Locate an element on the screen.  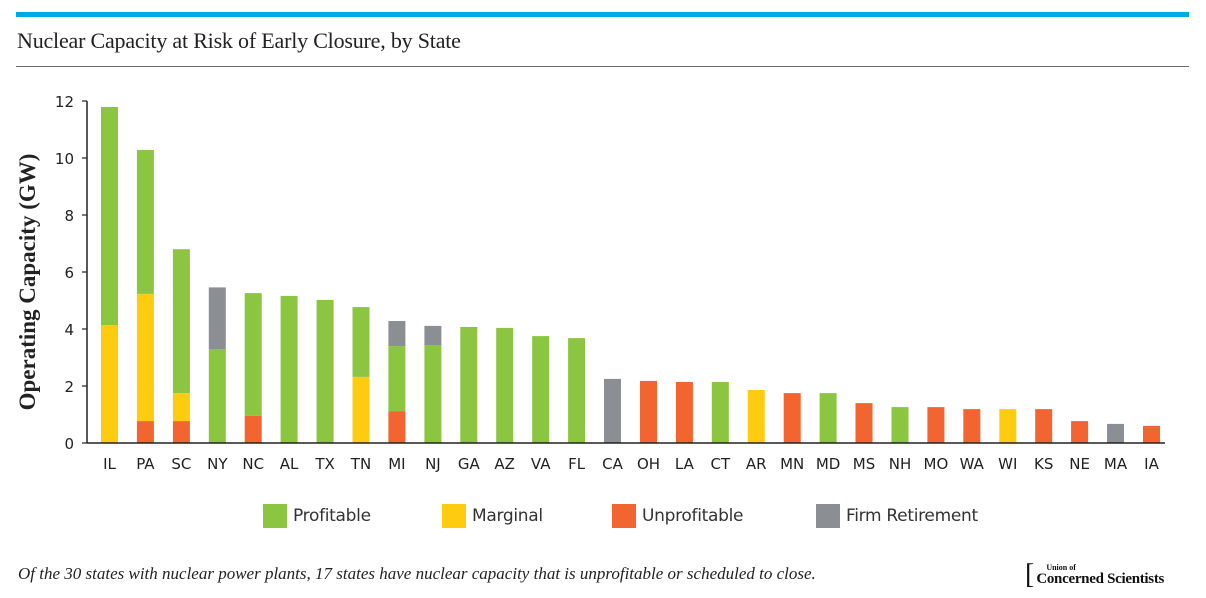
x-tick-label-nj: NJ is located at coordinates (433, 464).